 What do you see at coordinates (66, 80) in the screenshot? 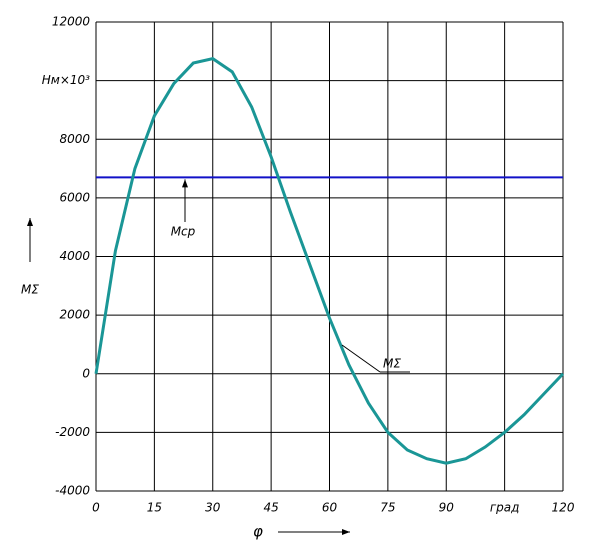
I see `y-tick-label: Нм×10³` at bounding box center [66, 80].